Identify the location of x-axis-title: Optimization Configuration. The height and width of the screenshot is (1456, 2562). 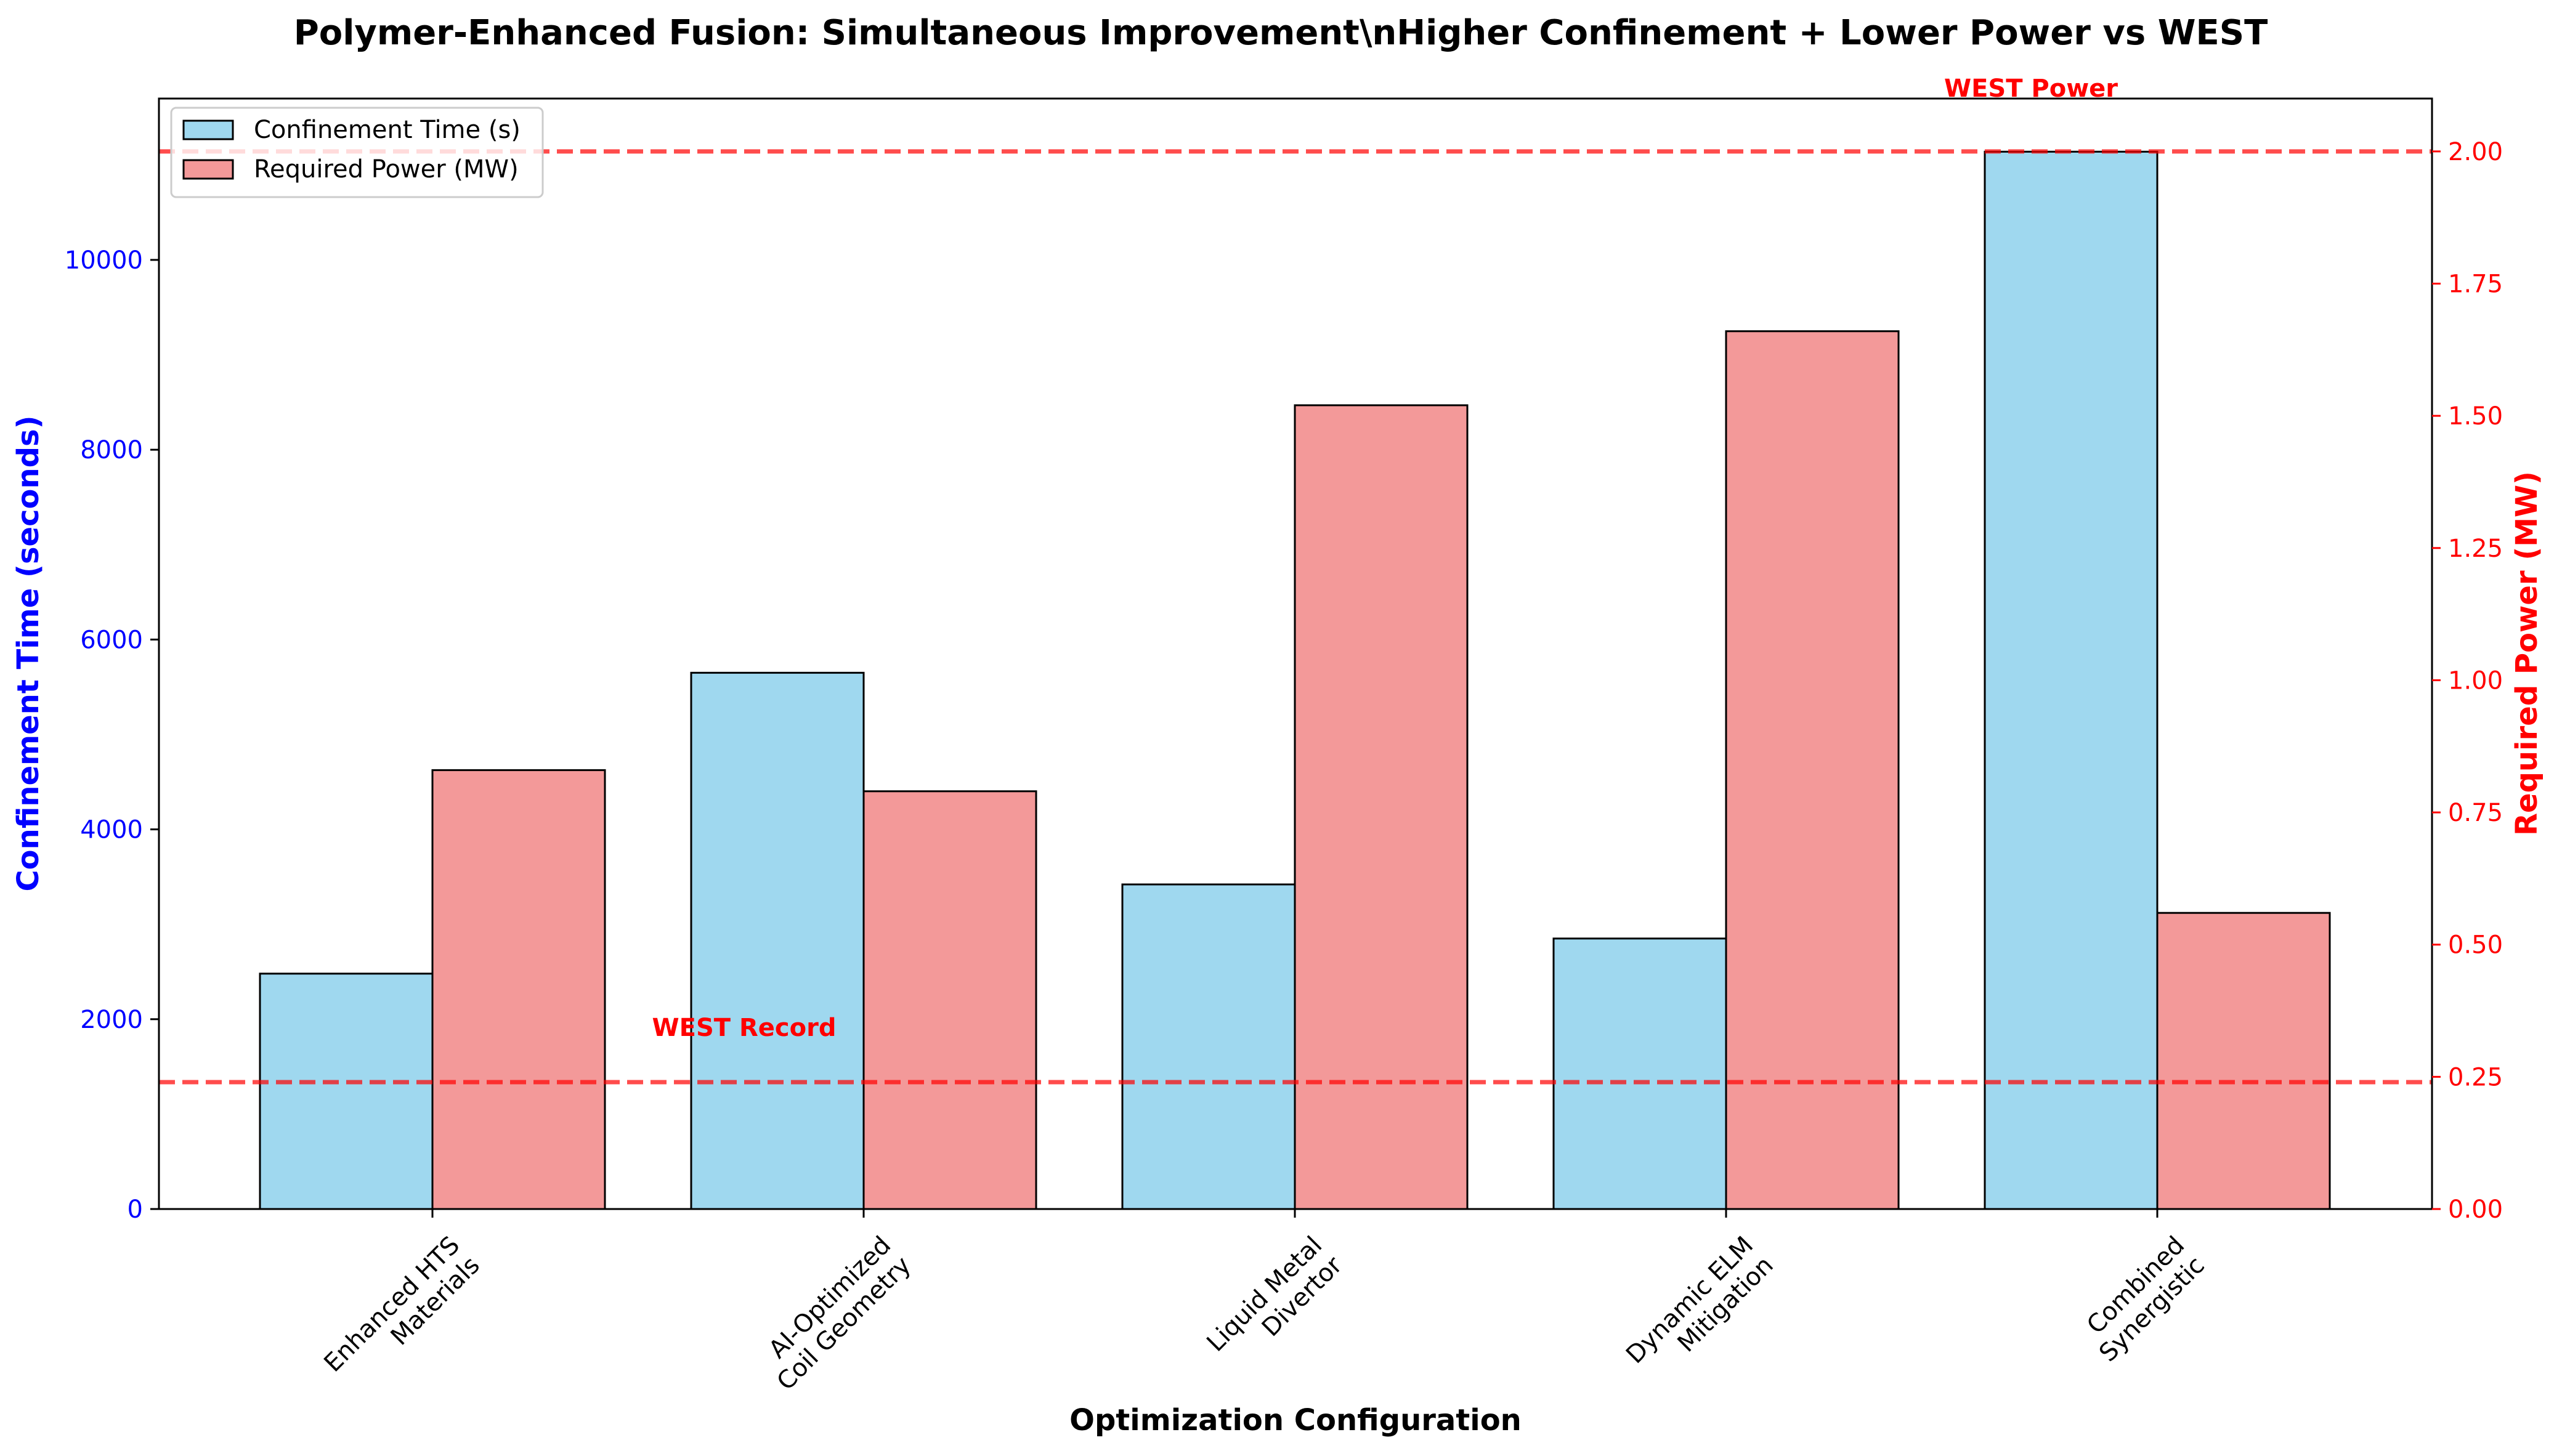
(1295, 1421).